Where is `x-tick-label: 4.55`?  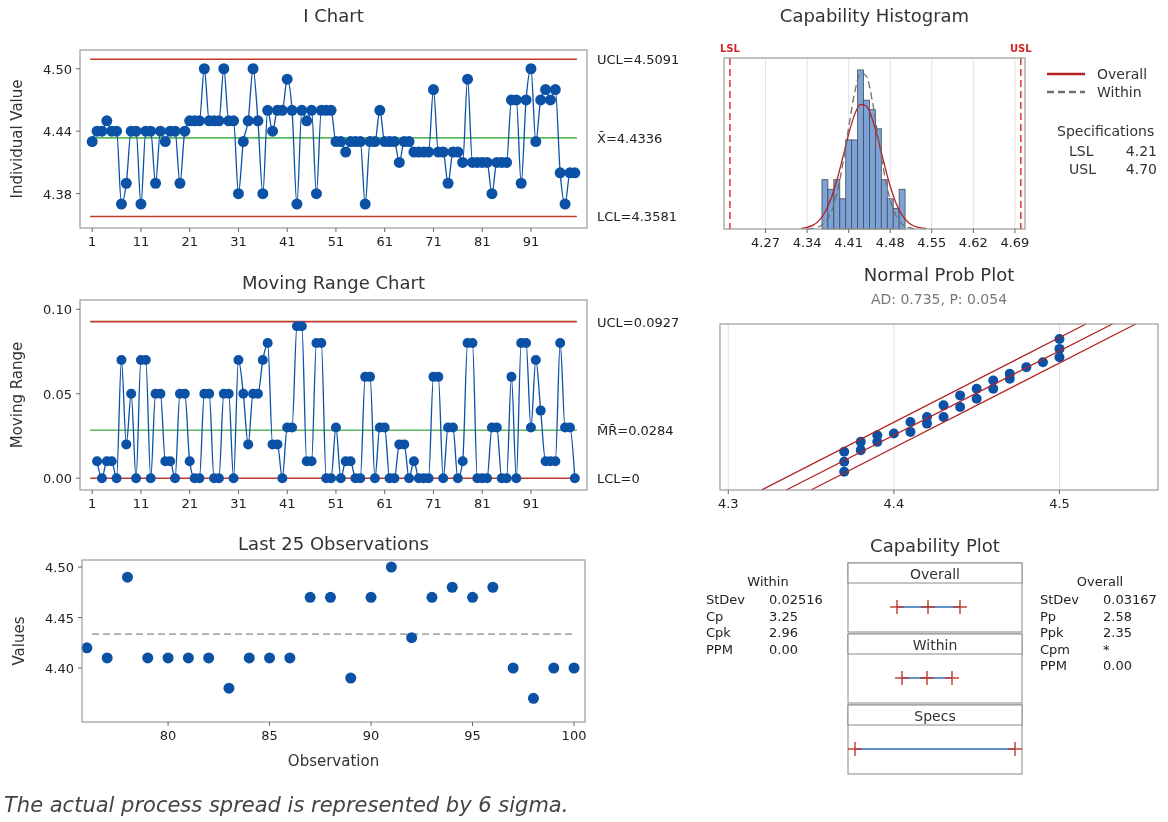 x-tick-label: 4.55 is located at coordinates (932, 242).